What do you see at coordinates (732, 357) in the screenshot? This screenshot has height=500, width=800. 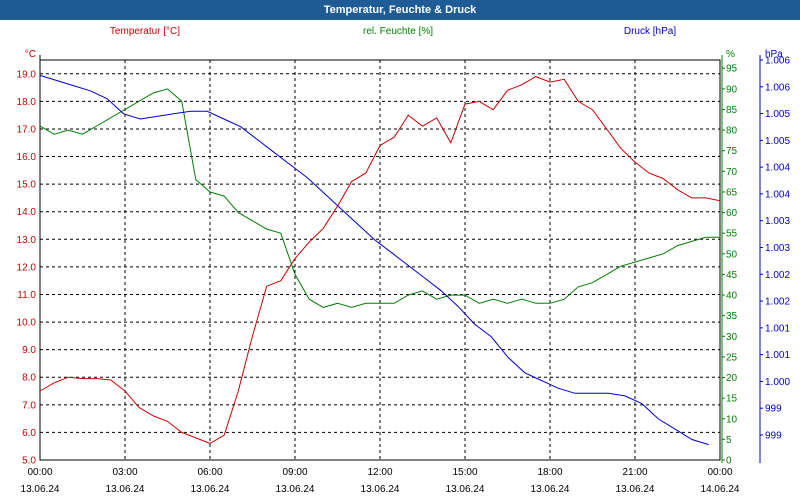 I see `right-axis-humidity-tick-label: 25` at bounding box center [732, 357].